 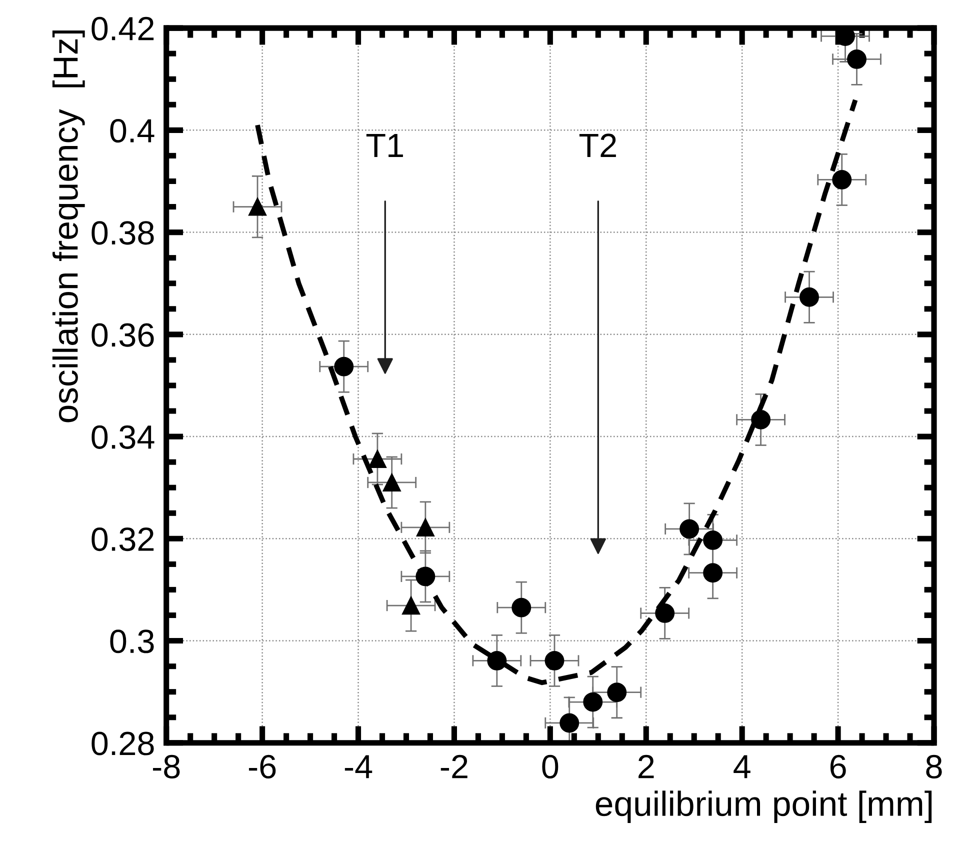 I want to click on x-tick-label: -8, so click(x=166, y=766).